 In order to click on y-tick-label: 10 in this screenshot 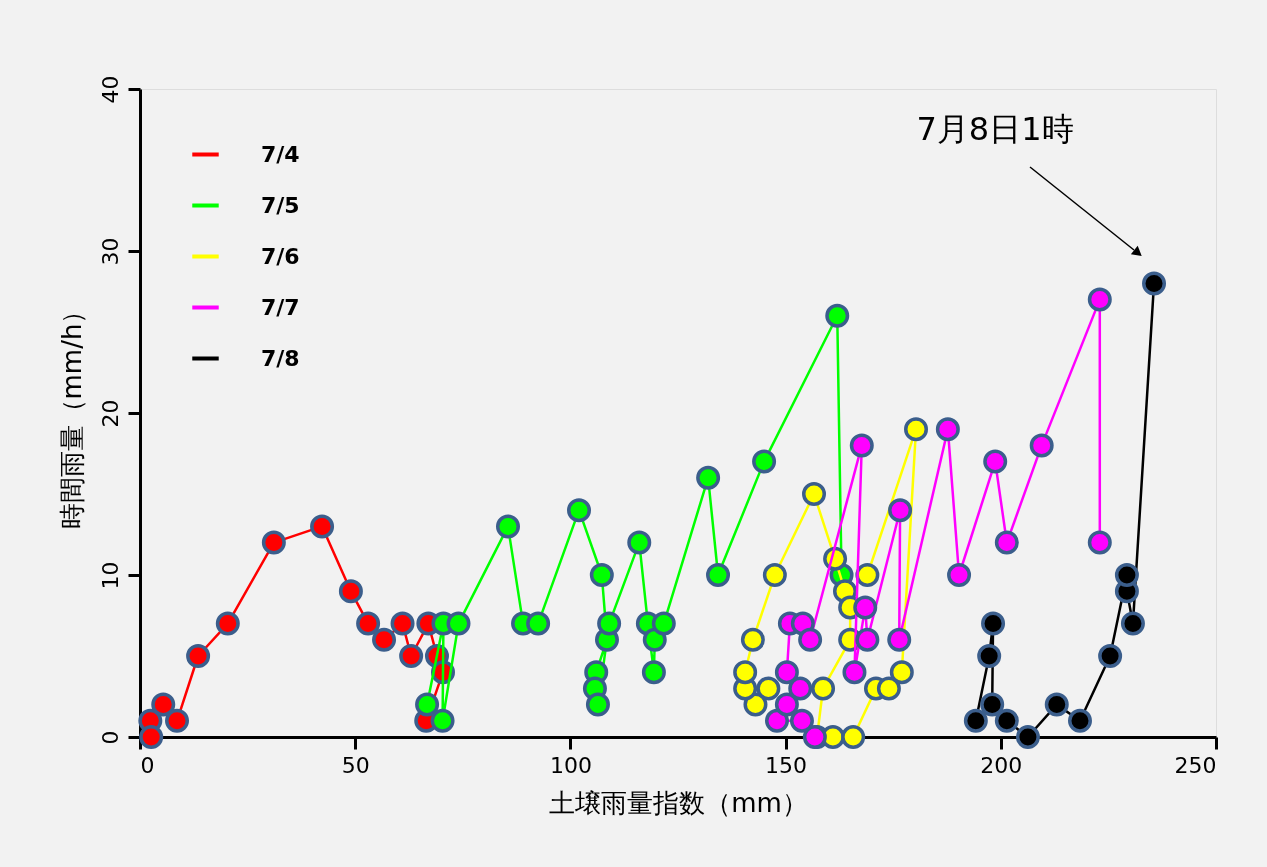, I will do `click(110, 575)`.